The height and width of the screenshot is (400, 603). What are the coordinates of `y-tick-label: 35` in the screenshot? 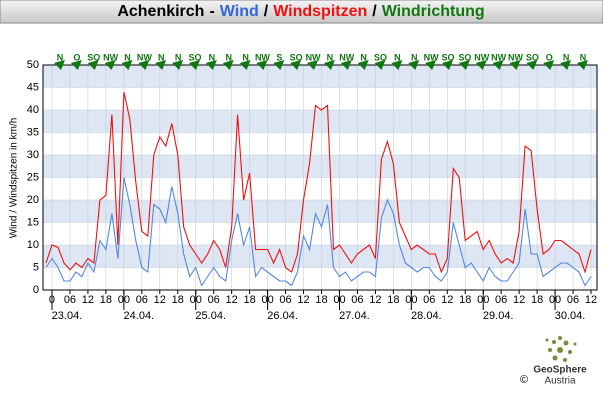 It's located at (33, 132).